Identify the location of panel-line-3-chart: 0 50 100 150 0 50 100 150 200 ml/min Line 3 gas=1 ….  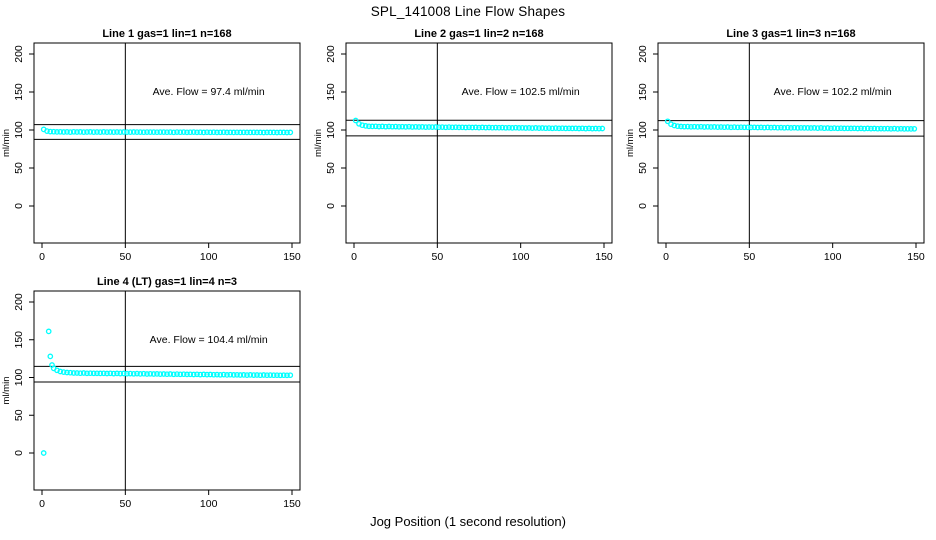
(775, 145).